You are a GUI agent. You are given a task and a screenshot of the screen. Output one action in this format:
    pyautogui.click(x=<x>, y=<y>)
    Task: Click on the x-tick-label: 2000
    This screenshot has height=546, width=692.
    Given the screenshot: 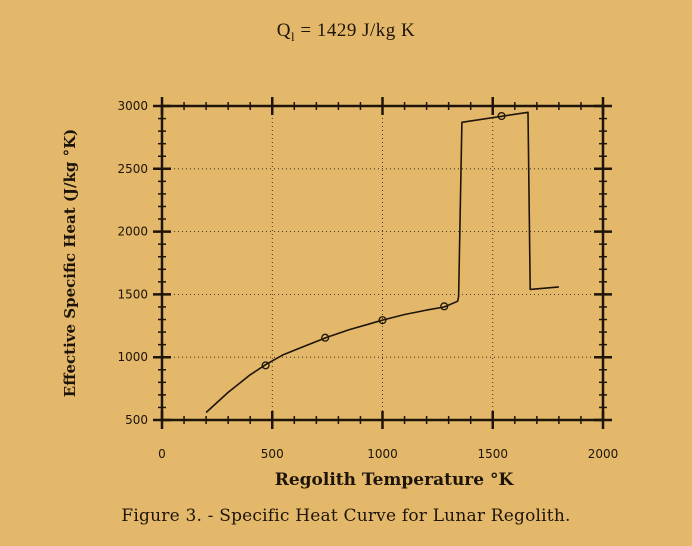 What is the action you would take?
    pyautogui.click(x=603, y=454)
    